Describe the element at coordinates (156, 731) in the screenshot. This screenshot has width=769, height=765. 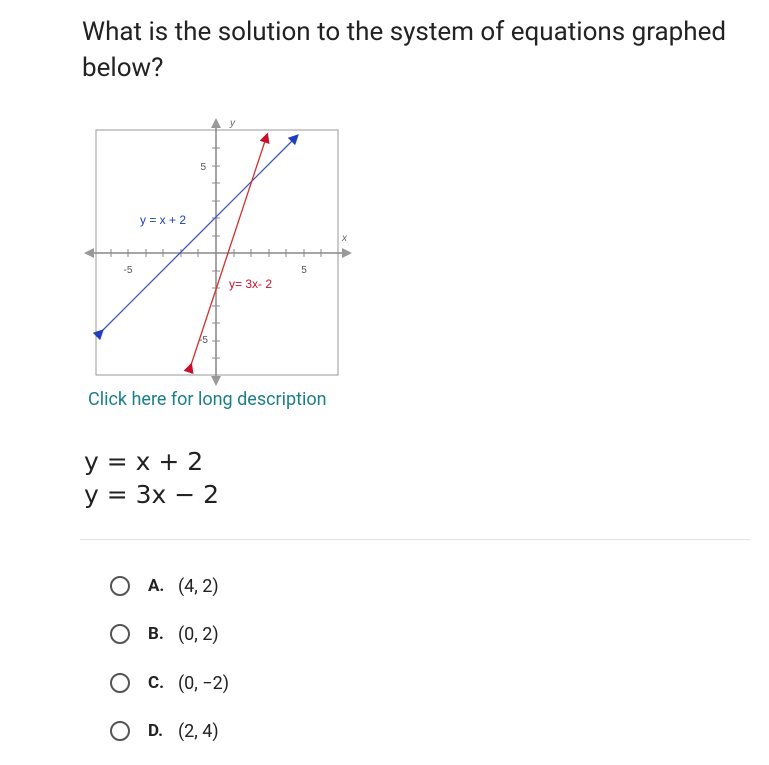
I see `choice-letter: D.` at that location.